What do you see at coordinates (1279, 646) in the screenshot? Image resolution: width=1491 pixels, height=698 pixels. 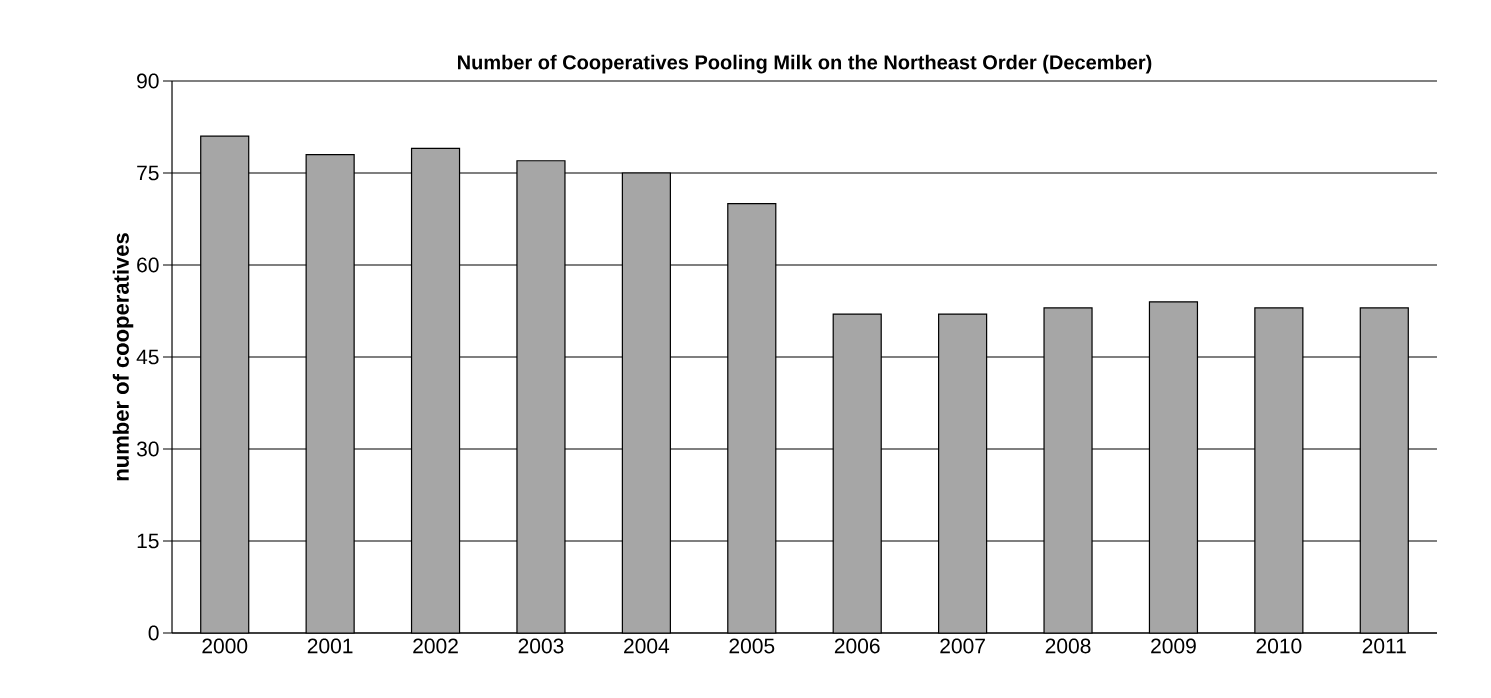 I see `x-tick-label: 2010` at bounding box center [1279, 646].